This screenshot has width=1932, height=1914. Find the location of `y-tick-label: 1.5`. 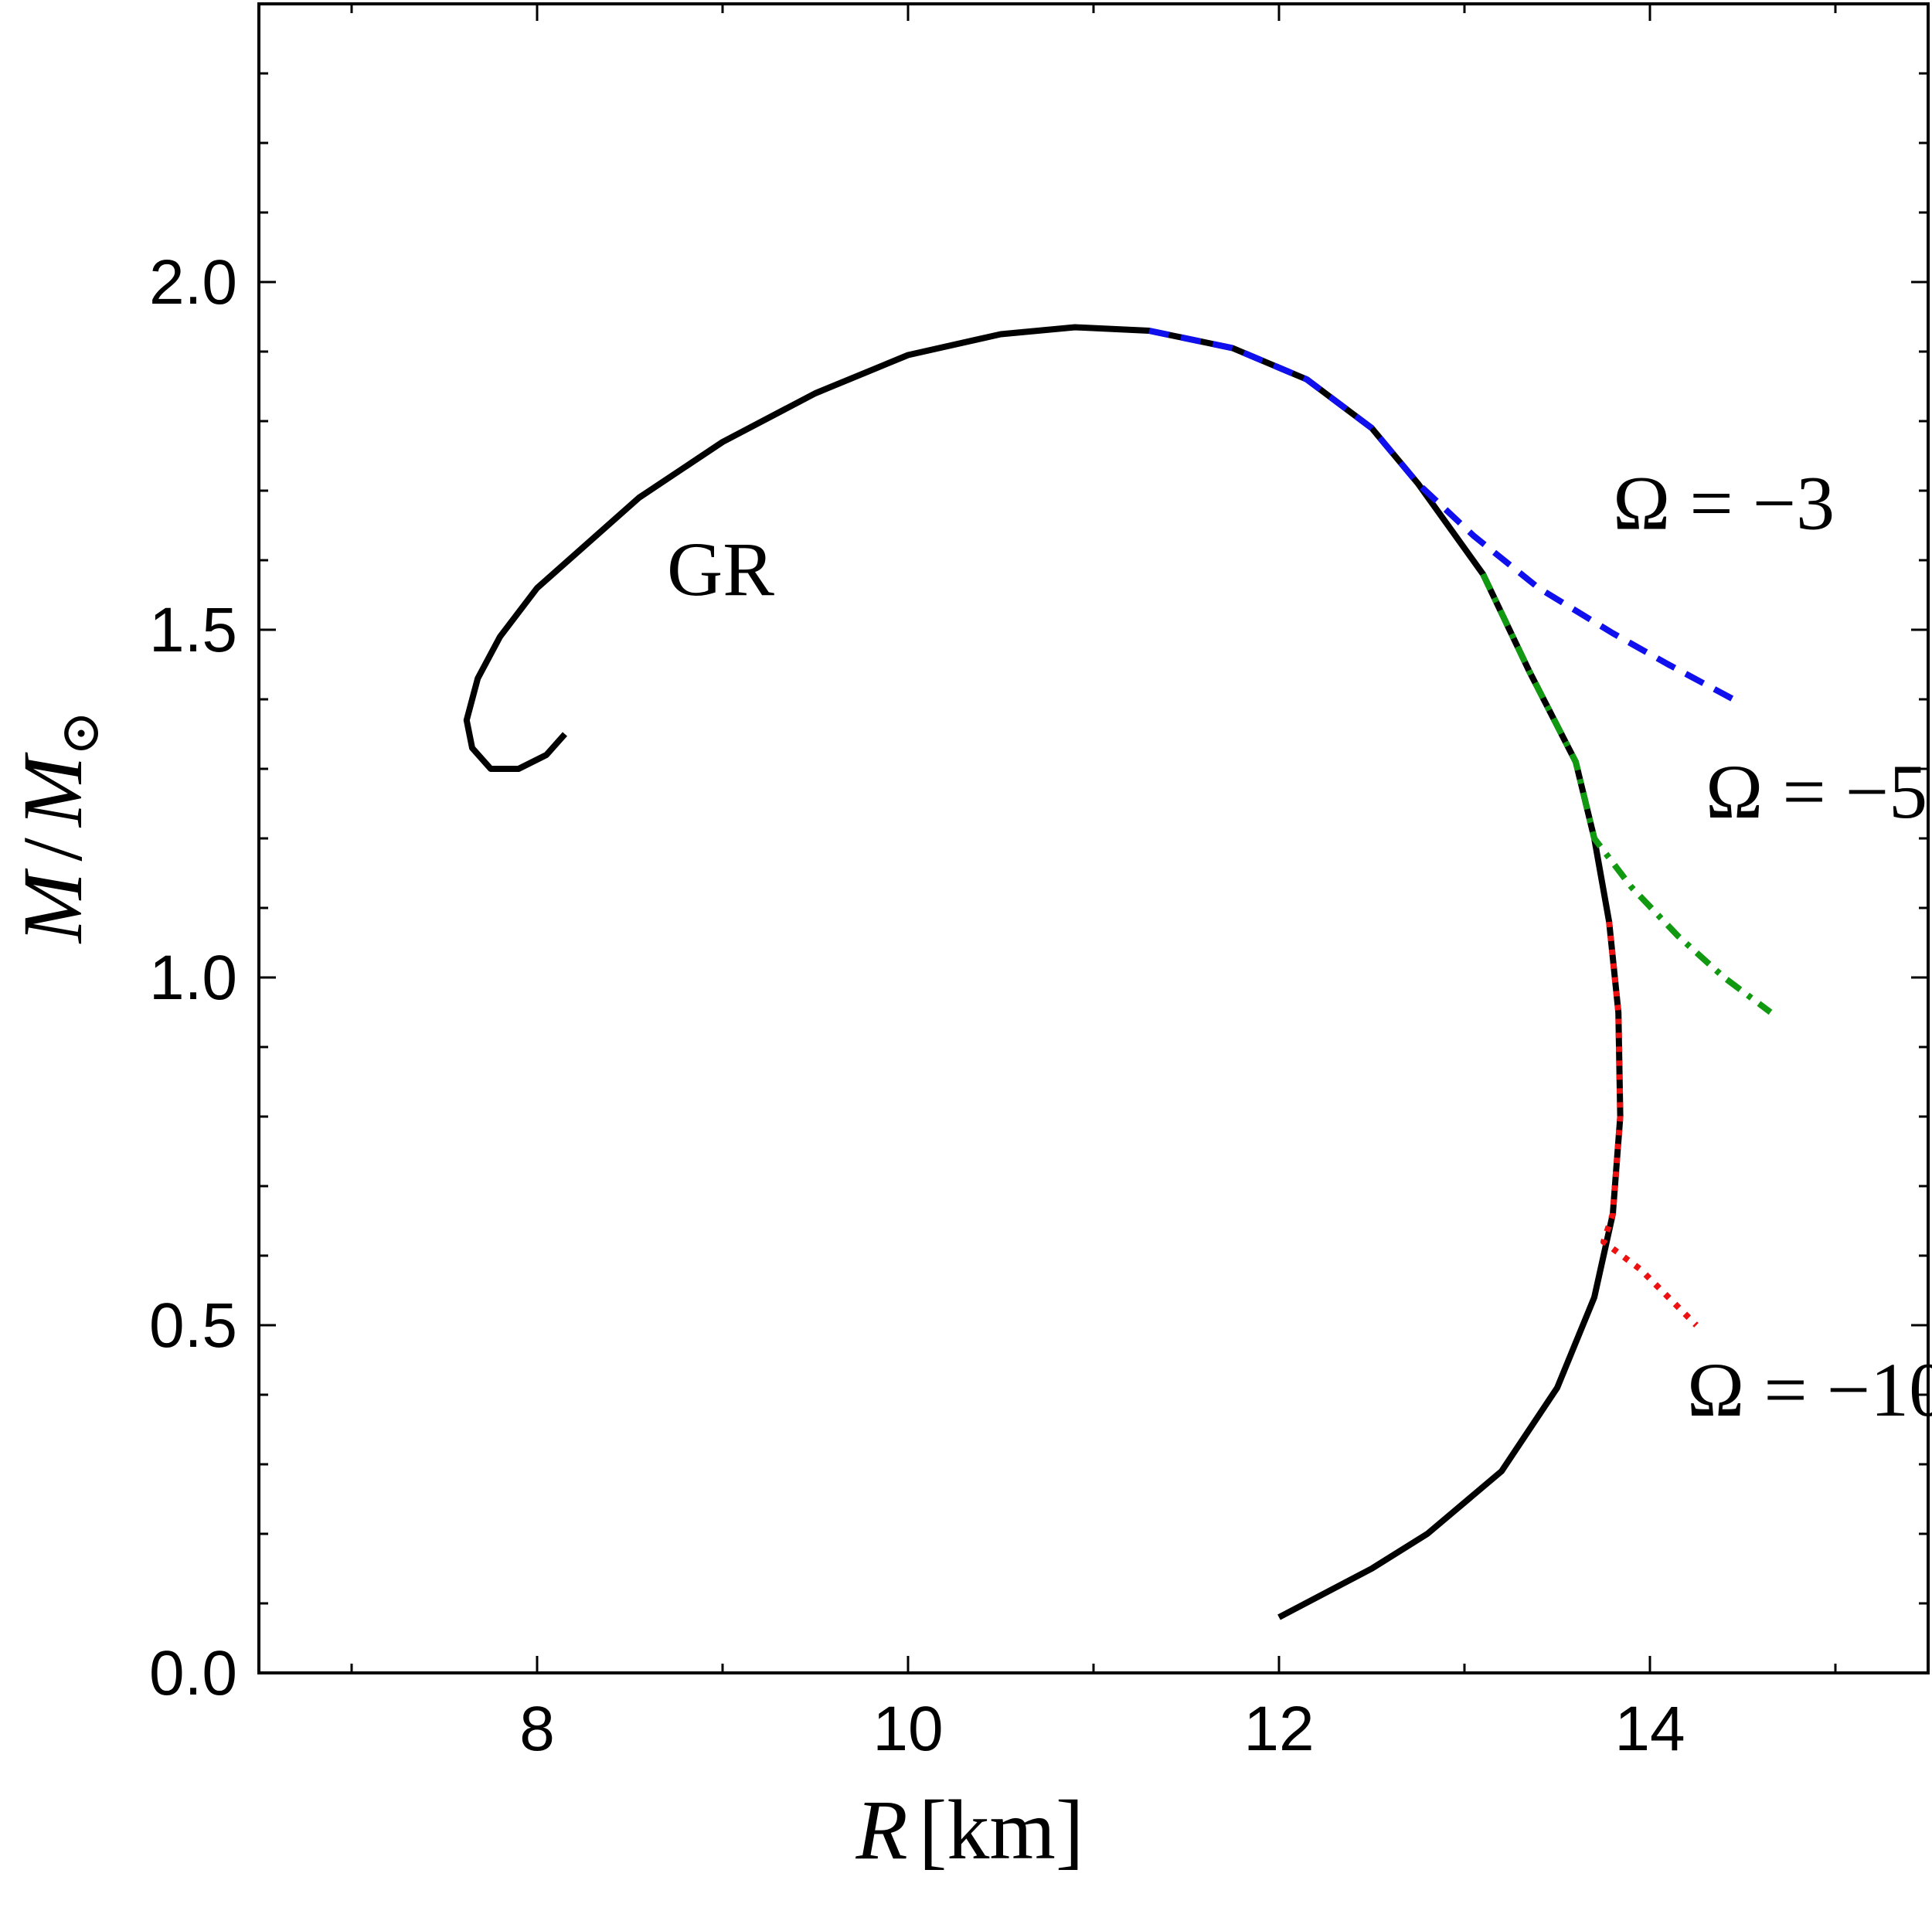

y-tick-label: 1.5 is located at coordinates (193, 630).